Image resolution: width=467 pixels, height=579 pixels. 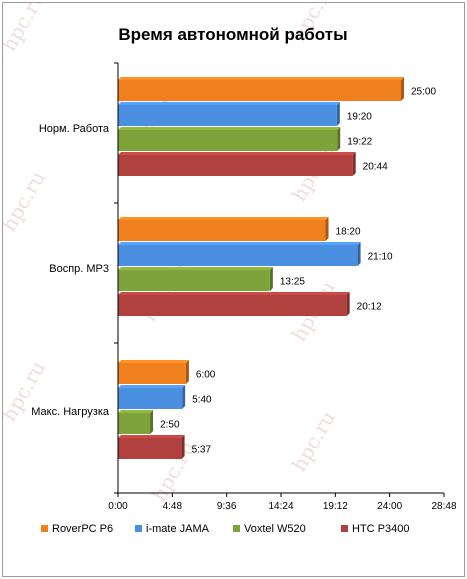 I want to click on legend-label: RoverPC P6, so click(x=82, y=529).